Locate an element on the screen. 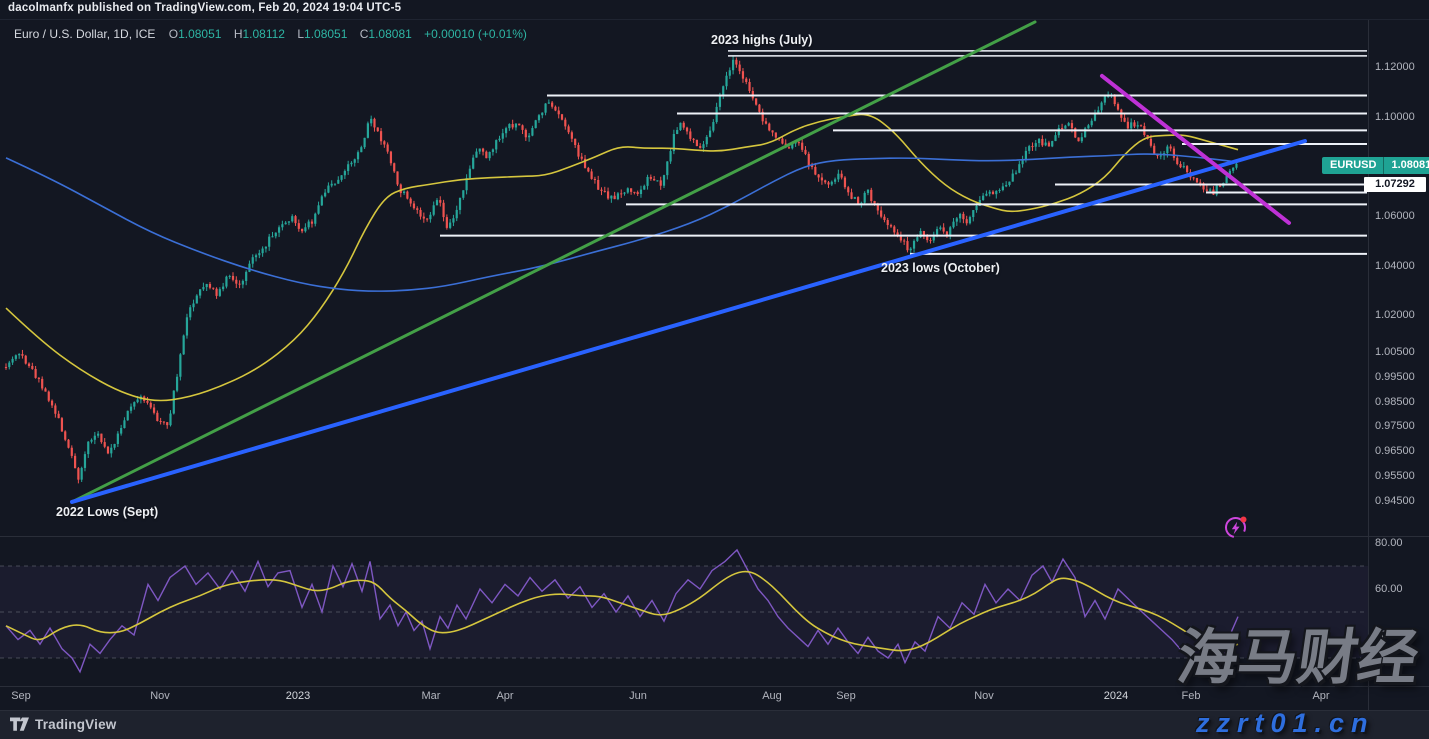 This screenshot has height=739, width=1429. change-value: +0.00010 (+0.01%) is located at coordinates (475, 34).